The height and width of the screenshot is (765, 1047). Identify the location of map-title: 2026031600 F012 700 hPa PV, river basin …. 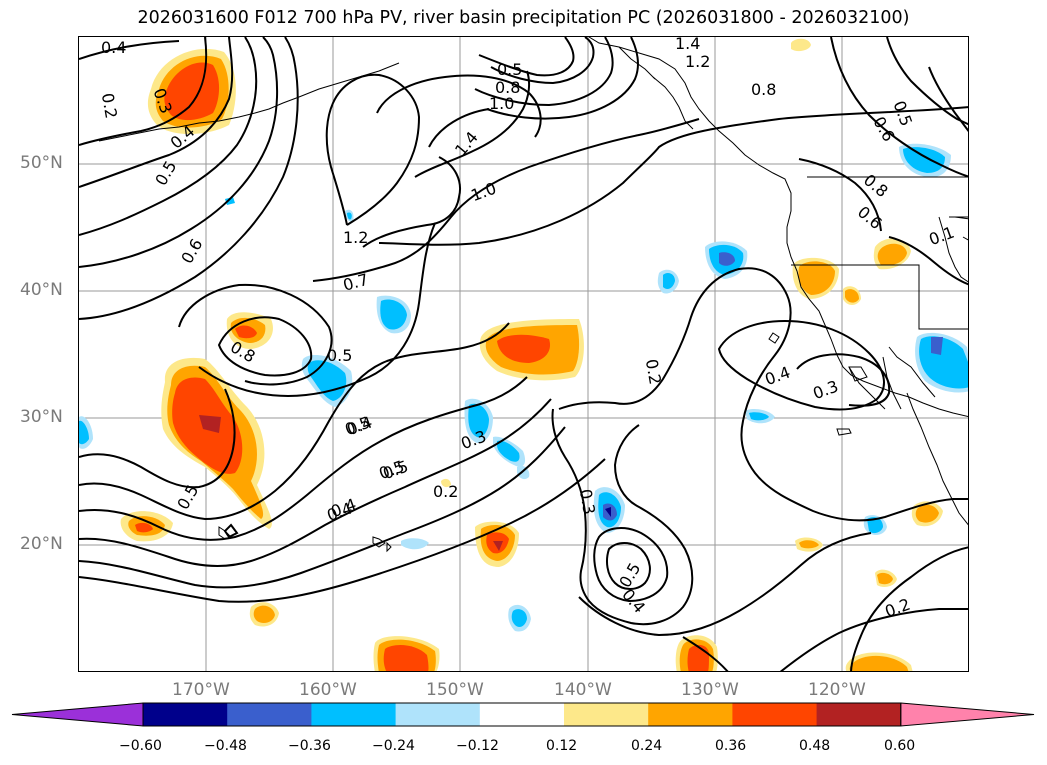
(523, 18).